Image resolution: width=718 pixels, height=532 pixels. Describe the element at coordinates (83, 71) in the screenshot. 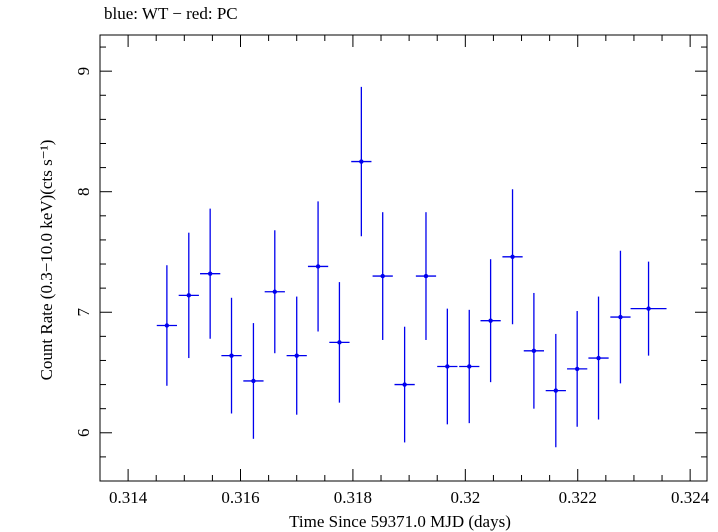

I see `y-tick-label: 9` at that location.